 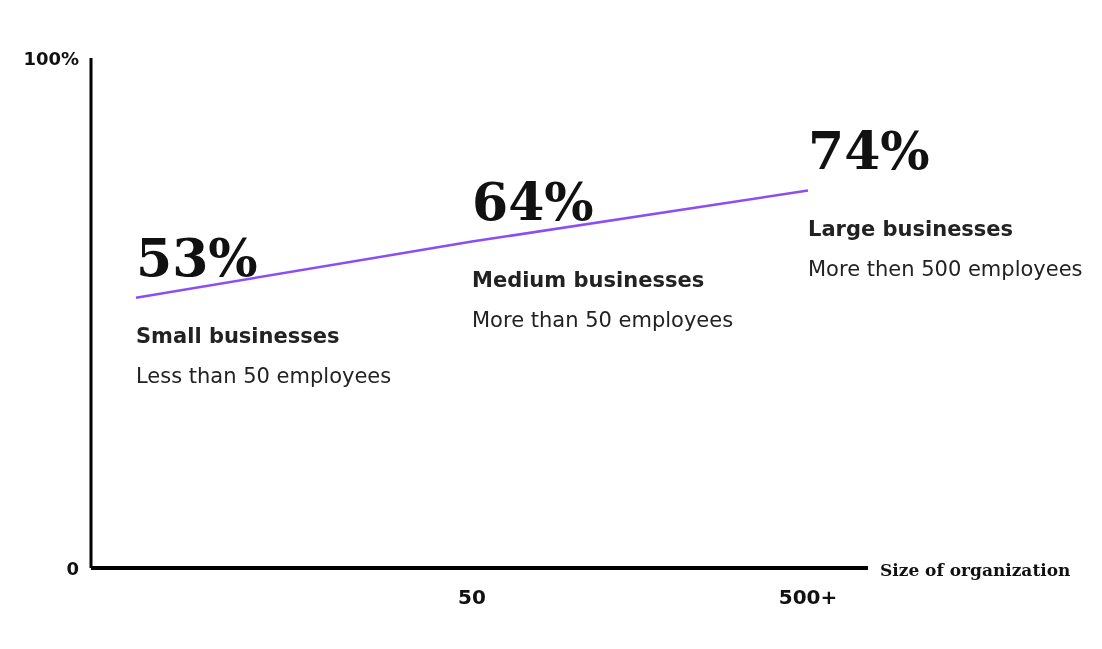 What do you see at coordinates (51, 58) in the screenshot?
I see `y-tick-label: 100%` at bounding box center [51, 58].